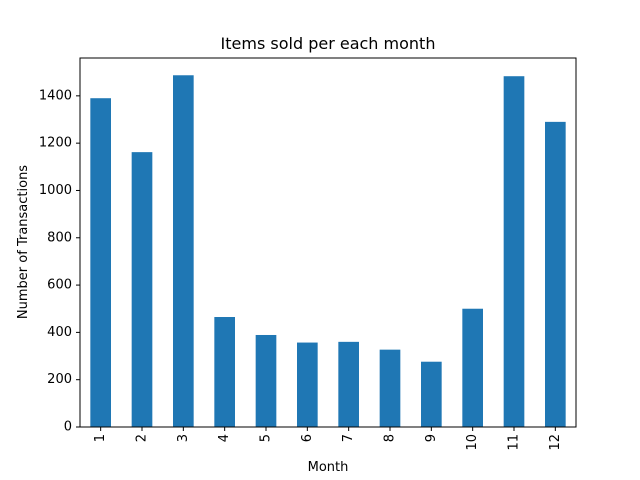  I want to click on y-tick-label: 0, so click(68, 427).